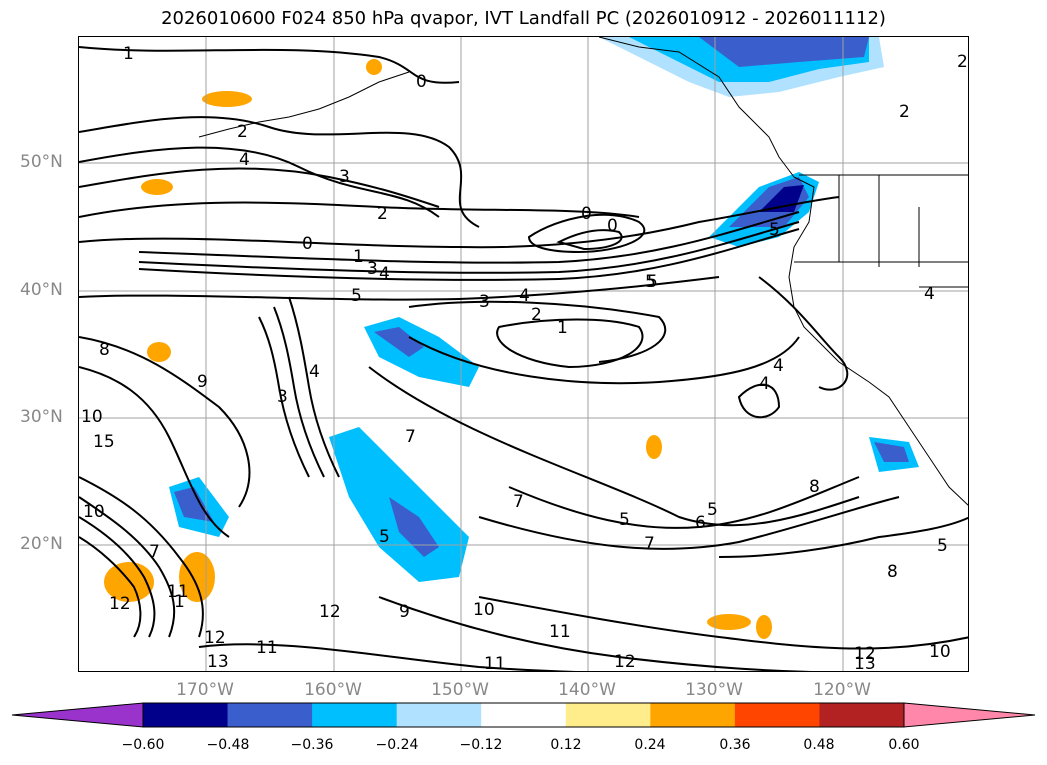 The image size is (1047, 765). What do you see at coordinates (842, 690) in the screenshot?
I see `lon-label-120w: 120°W` at bounding box center [842, 690].